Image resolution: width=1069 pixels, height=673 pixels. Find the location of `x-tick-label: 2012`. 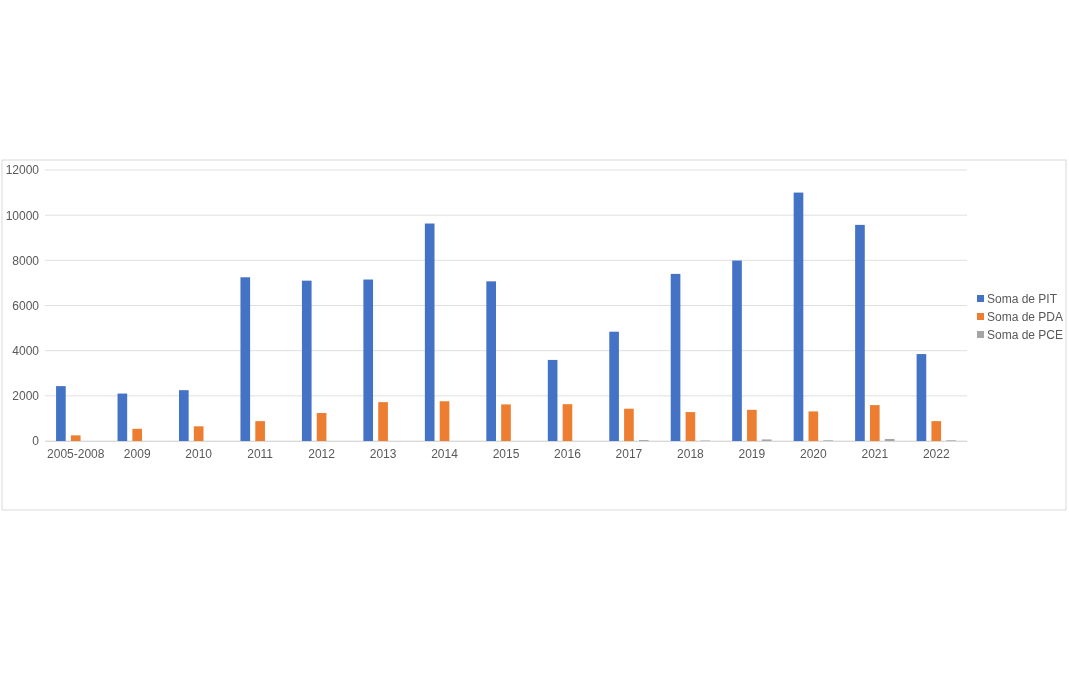

x-tick-label: 2012 is located at coordinates (322, 453).